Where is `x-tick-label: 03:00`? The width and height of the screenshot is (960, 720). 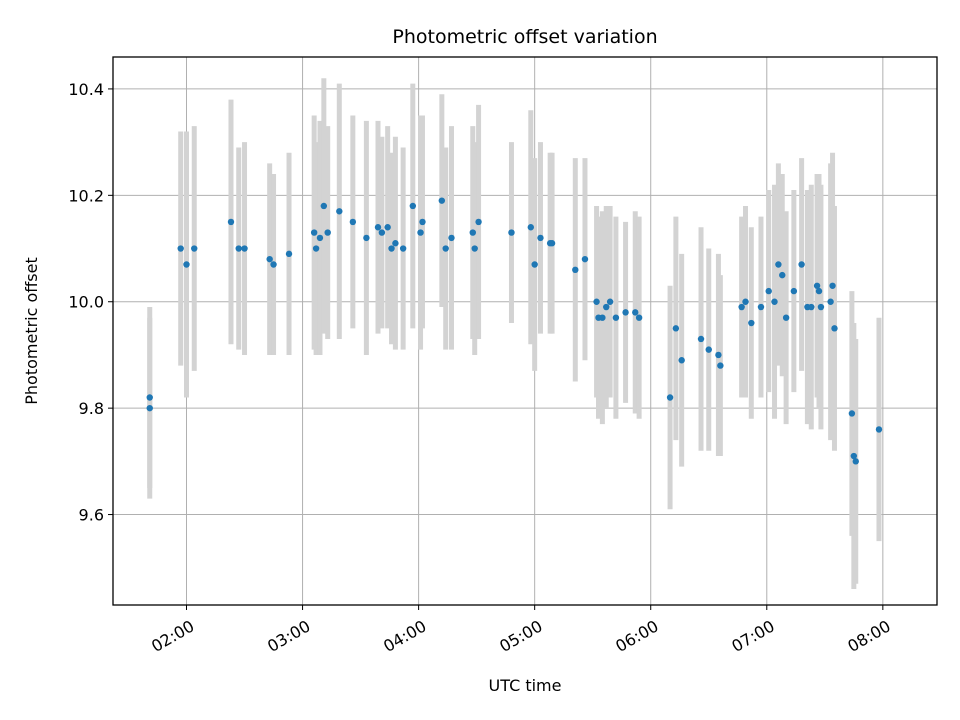
x-tick-label: 03:00 is located at coordinates (288, 636).